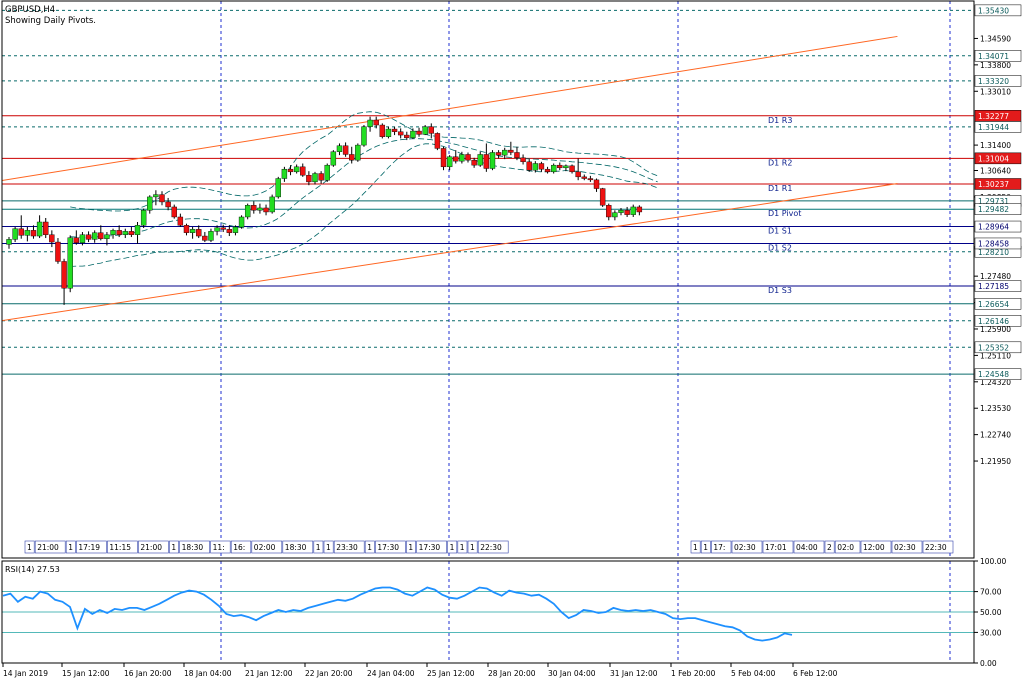  What do you see at coordinates (397, 614) in the screenshot?
I see `rsi-line` at bounding box center [397, 614].